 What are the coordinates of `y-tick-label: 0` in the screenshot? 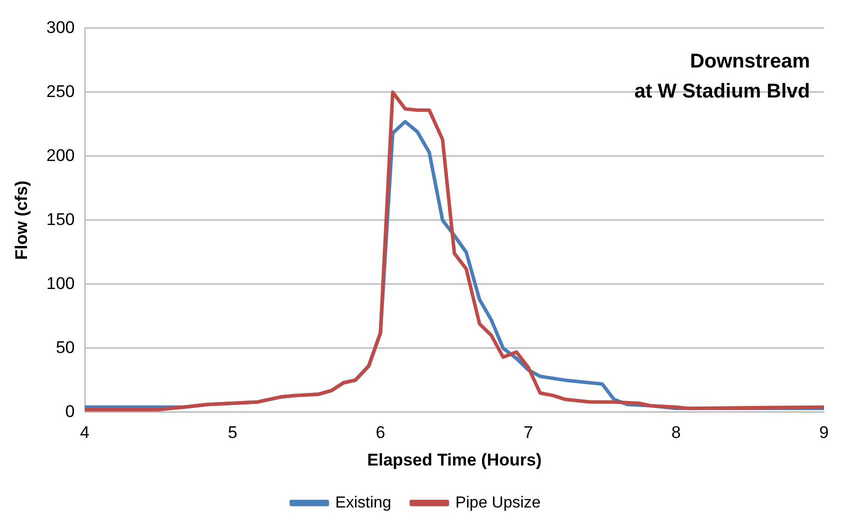 It's located at (70, 411).